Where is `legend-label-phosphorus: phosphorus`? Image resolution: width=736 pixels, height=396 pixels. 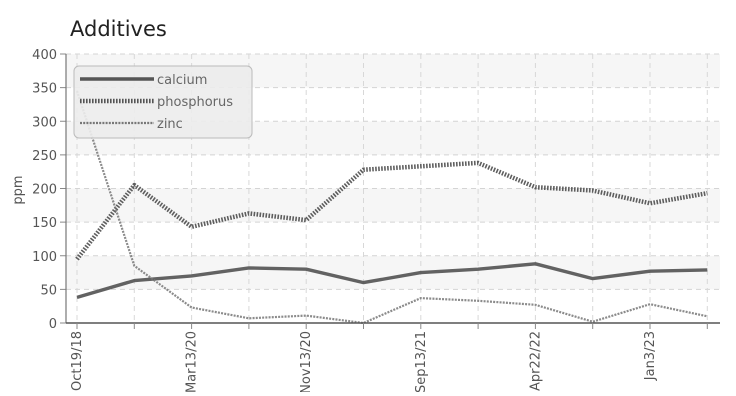
legend-label-phosphorus: phosphorus is located at coordinates (195, 102).